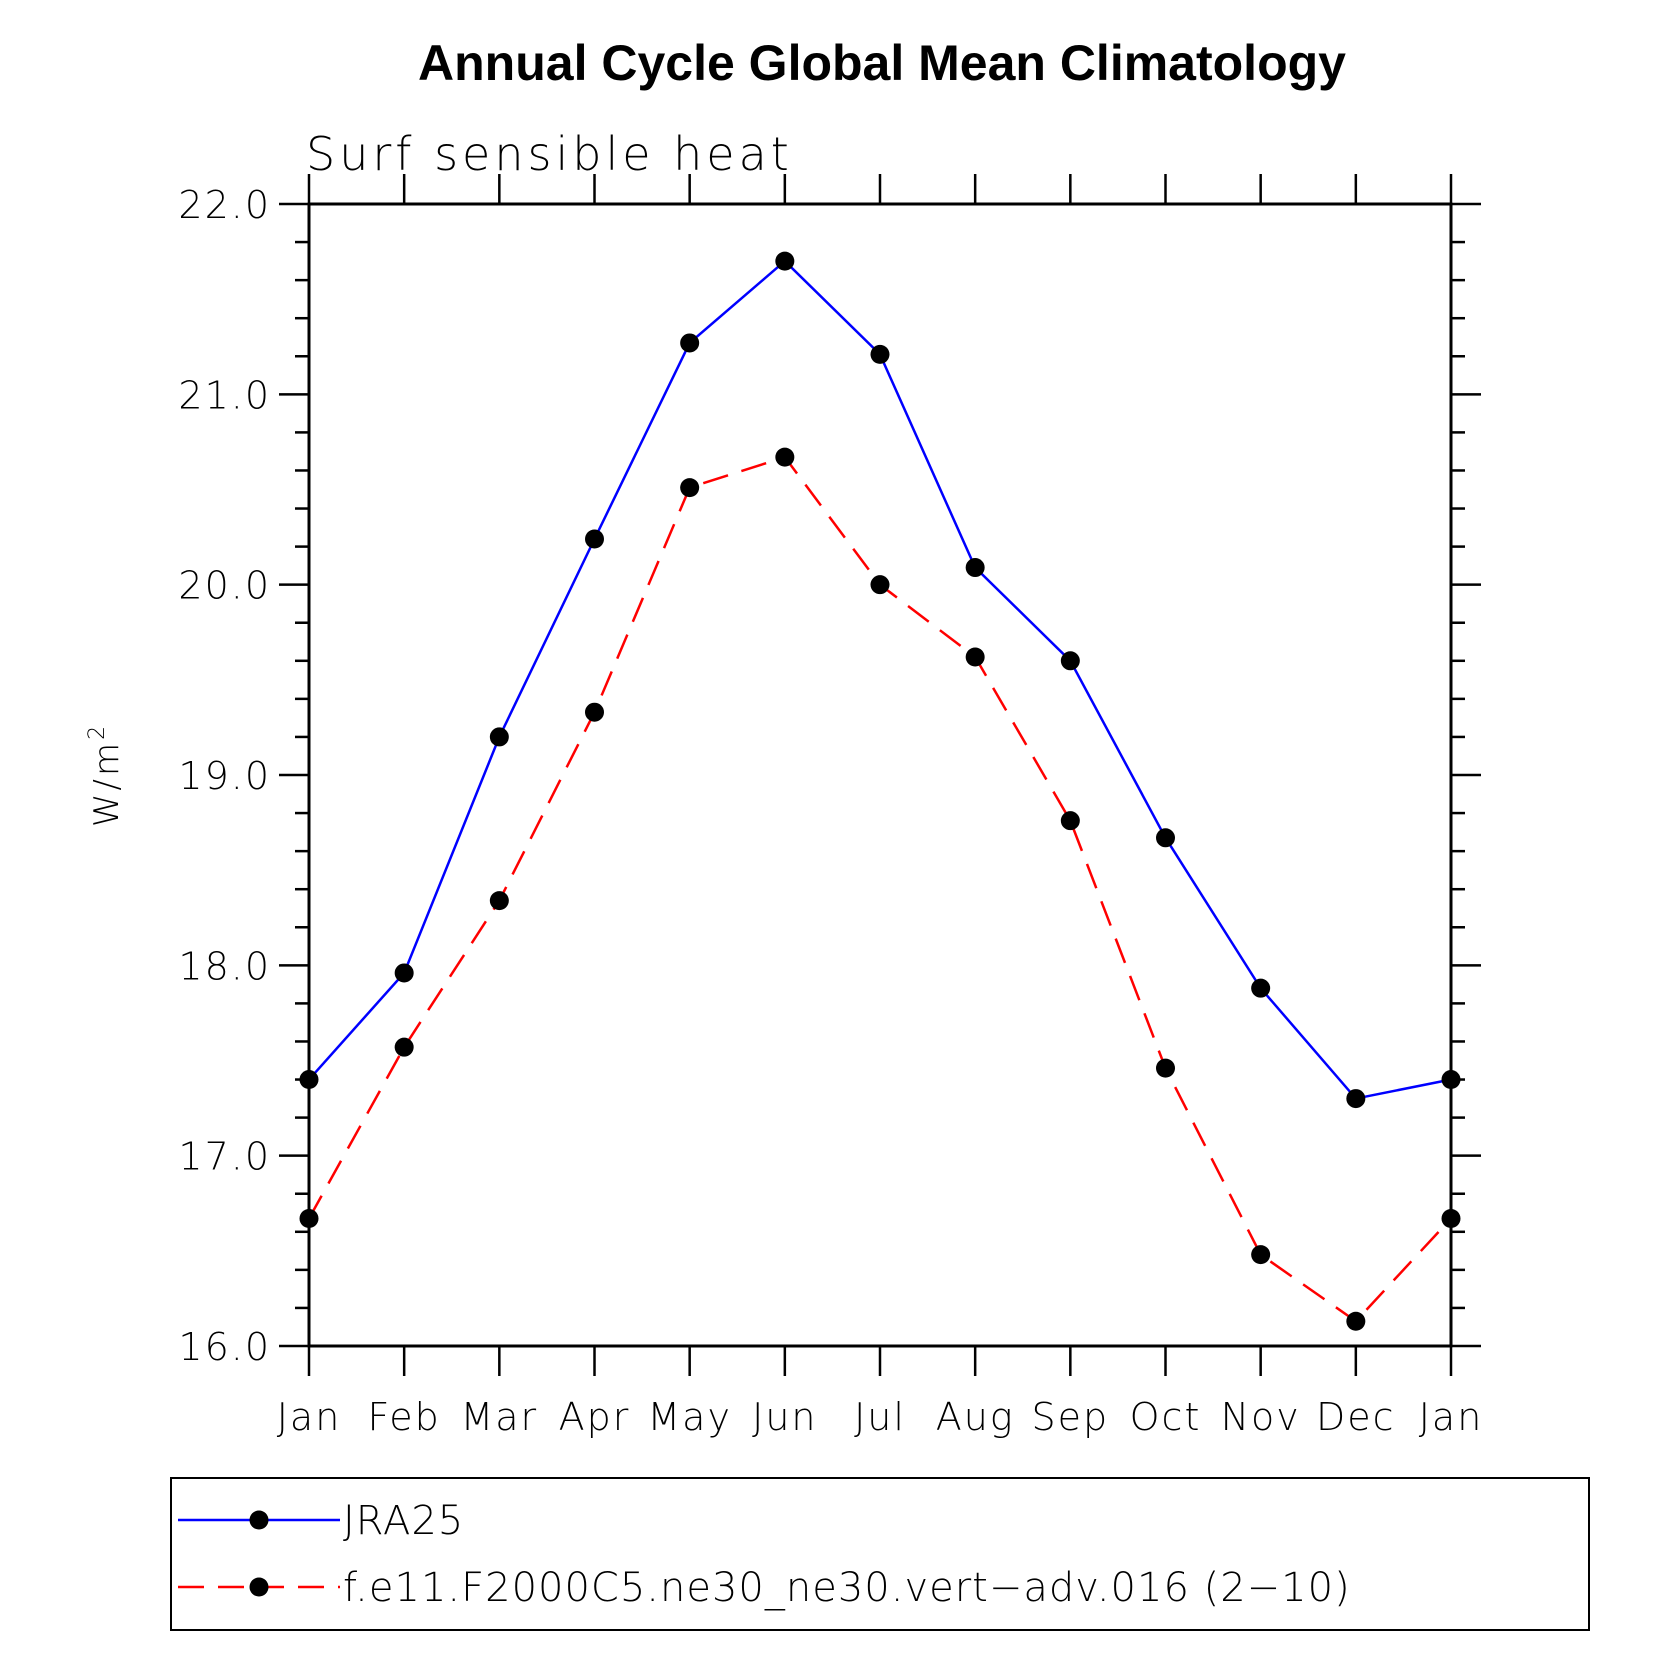  Describe the element at coordinates (1071, 1417) in the screenshot. I see `x-tick-label: Sep` at that location.